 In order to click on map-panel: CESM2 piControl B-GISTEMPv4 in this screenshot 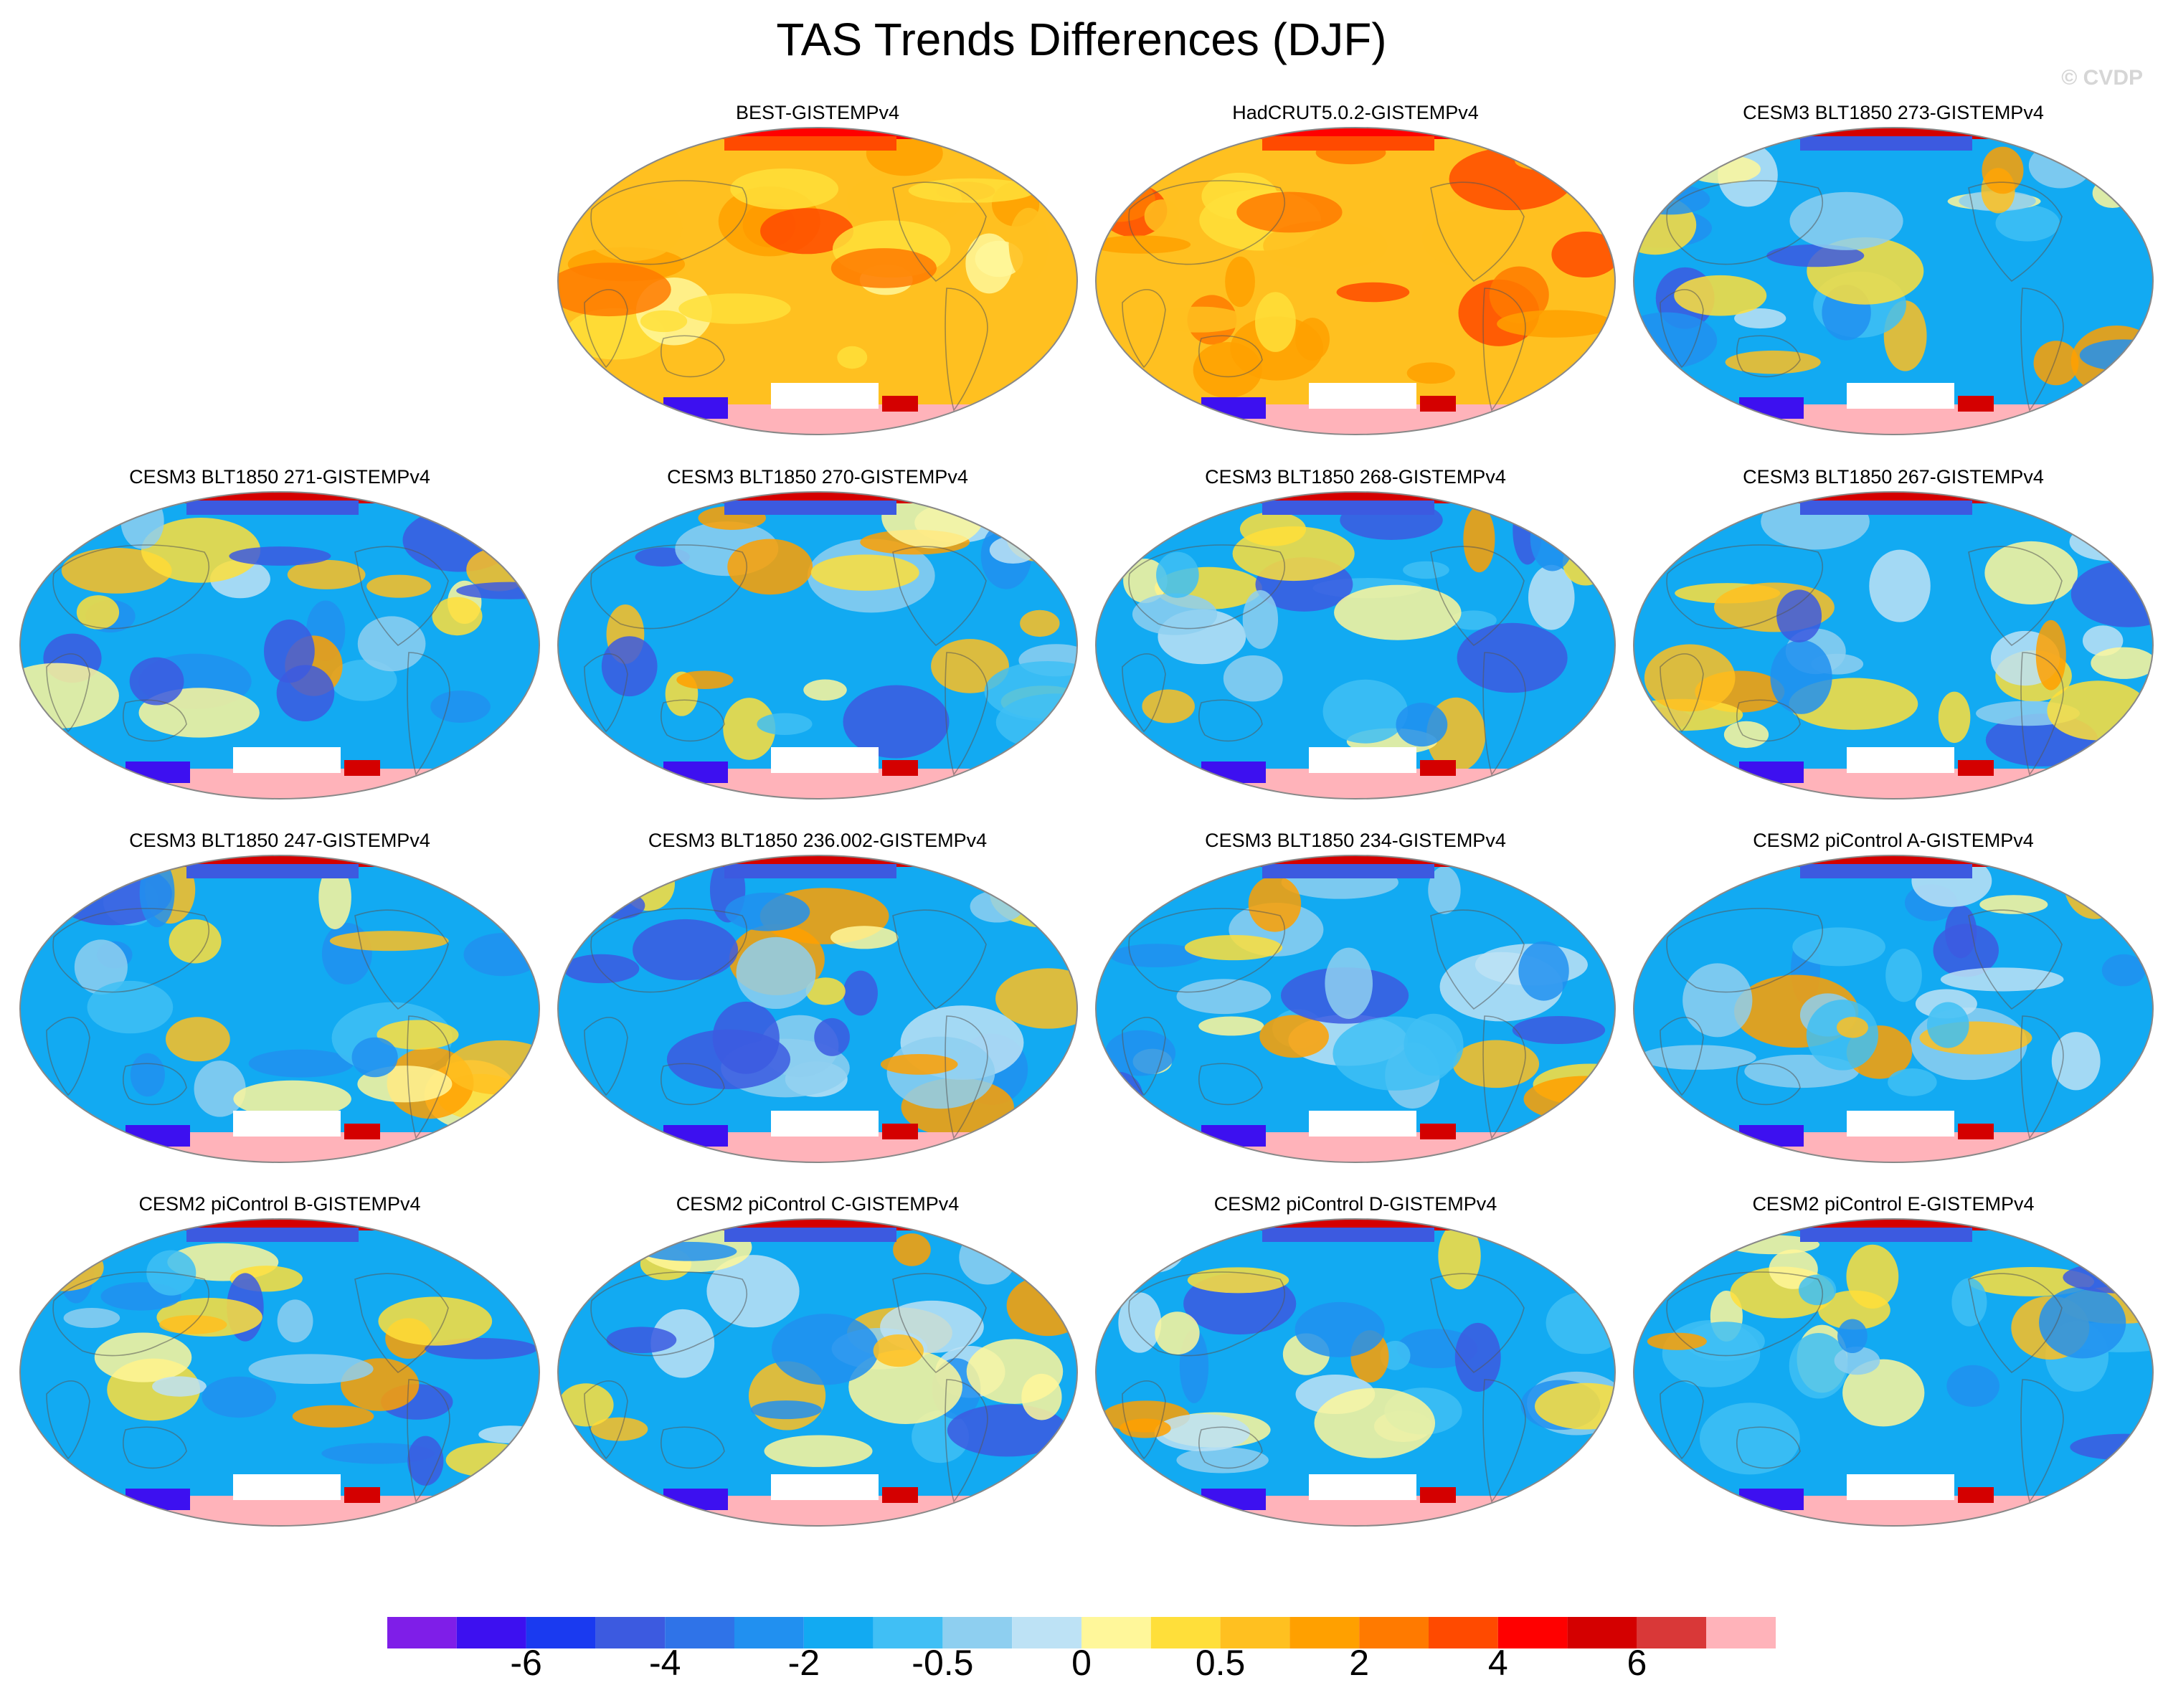, I will do `click(280, 1372)`.